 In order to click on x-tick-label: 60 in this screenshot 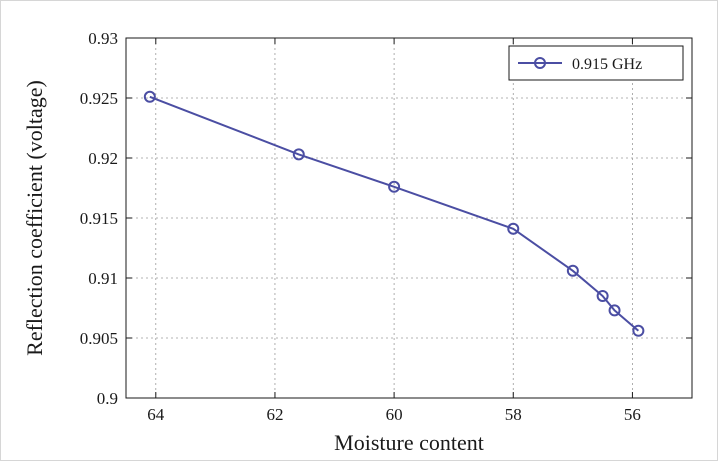, I will do `click(394, 414)`.